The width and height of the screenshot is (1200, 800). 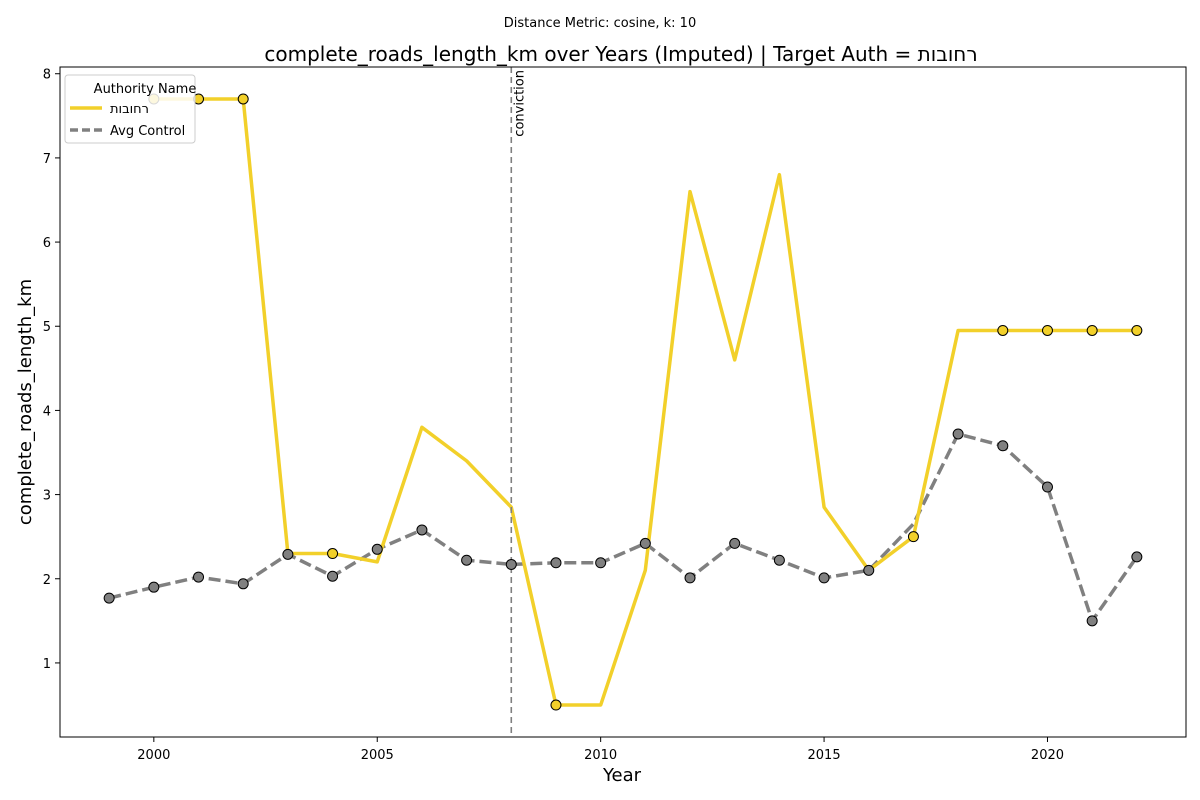 I want to click on legend: Authority Name רחובות Avg Control, so click(x=130, y=109).